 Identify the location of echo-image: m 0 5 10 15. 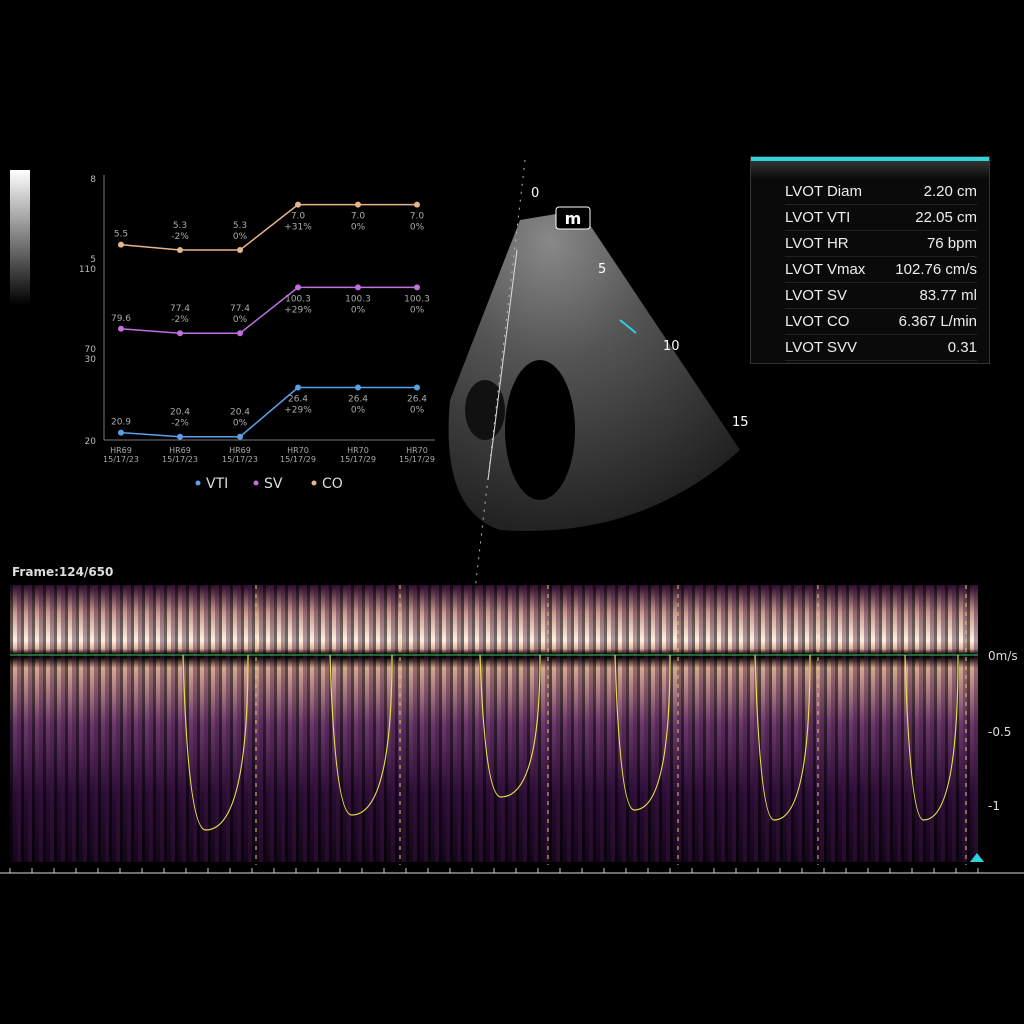
(598, 374).